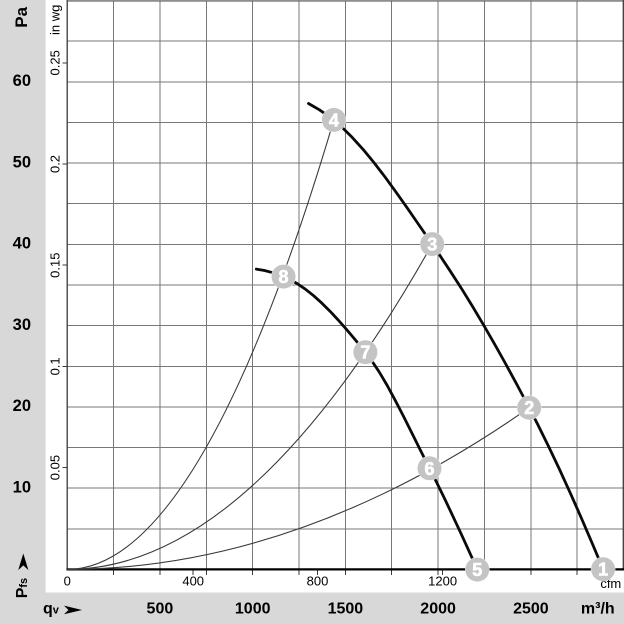 The height and width of the screenshot is (624, 624). I want to click on svg-text: 1, so click(603, 570).